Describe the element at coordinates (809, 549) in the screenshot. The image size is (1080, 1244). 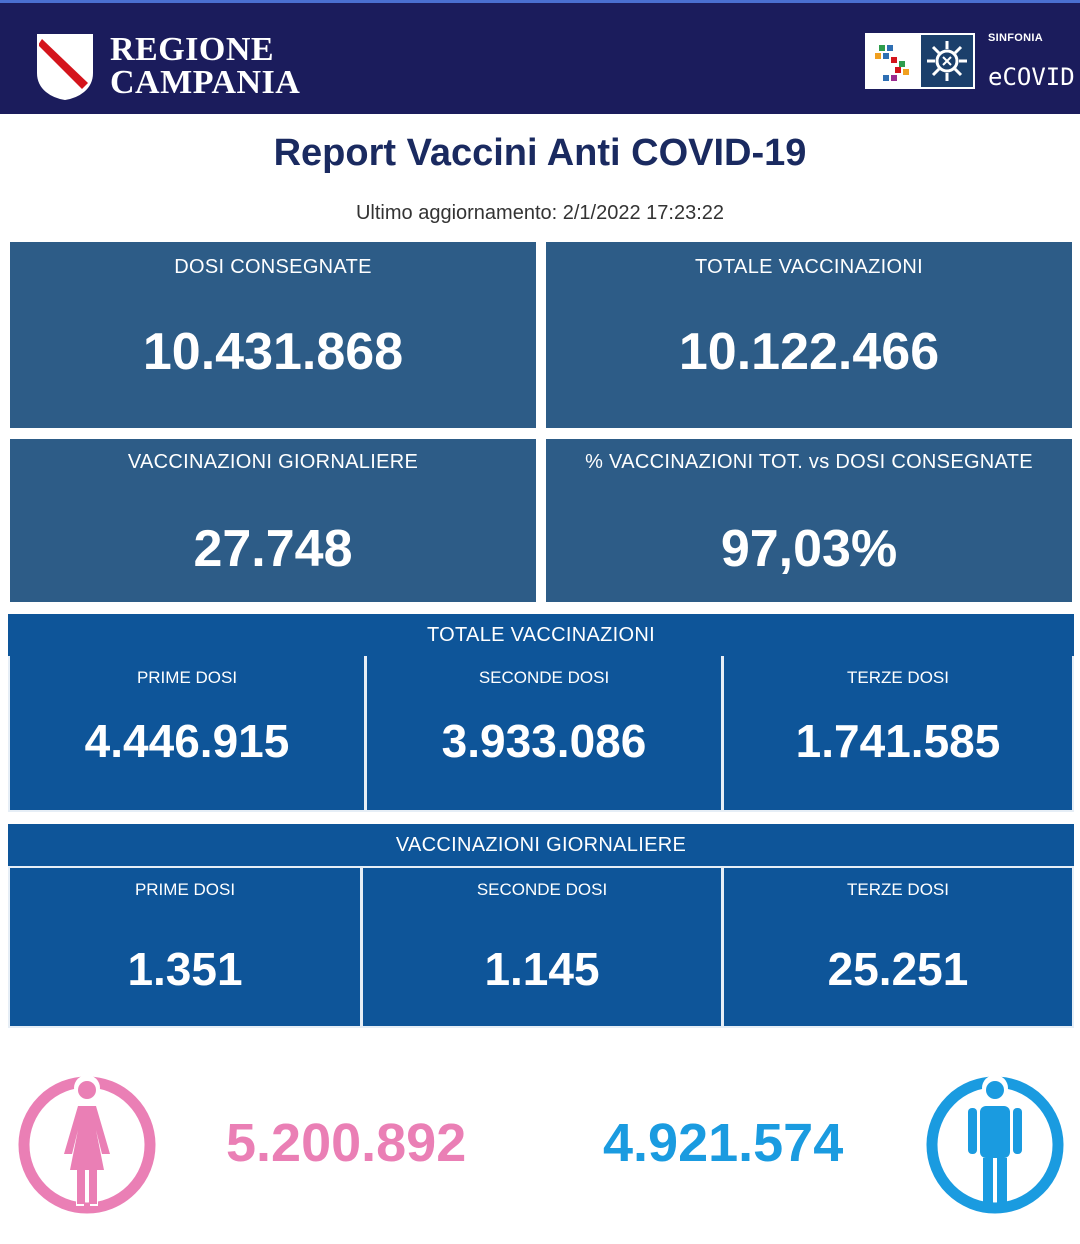
I see `stat-value: 97,03%` at that location.